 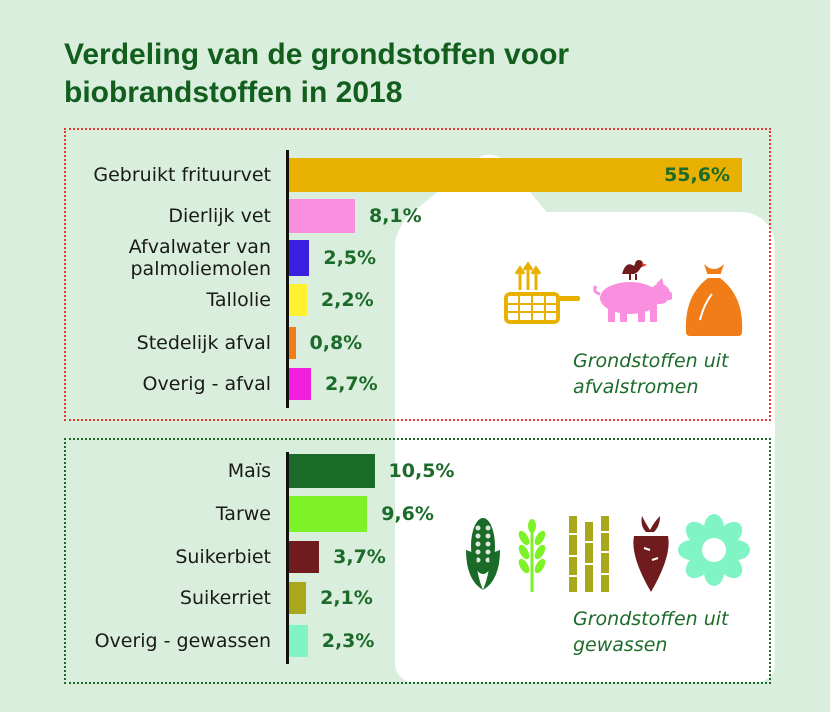 What do you see at coordinates (299, 258) in the screenshot?
I see `waste-bar-afvalwater-van-palmoliemolen` at bounding box center [299, 258].